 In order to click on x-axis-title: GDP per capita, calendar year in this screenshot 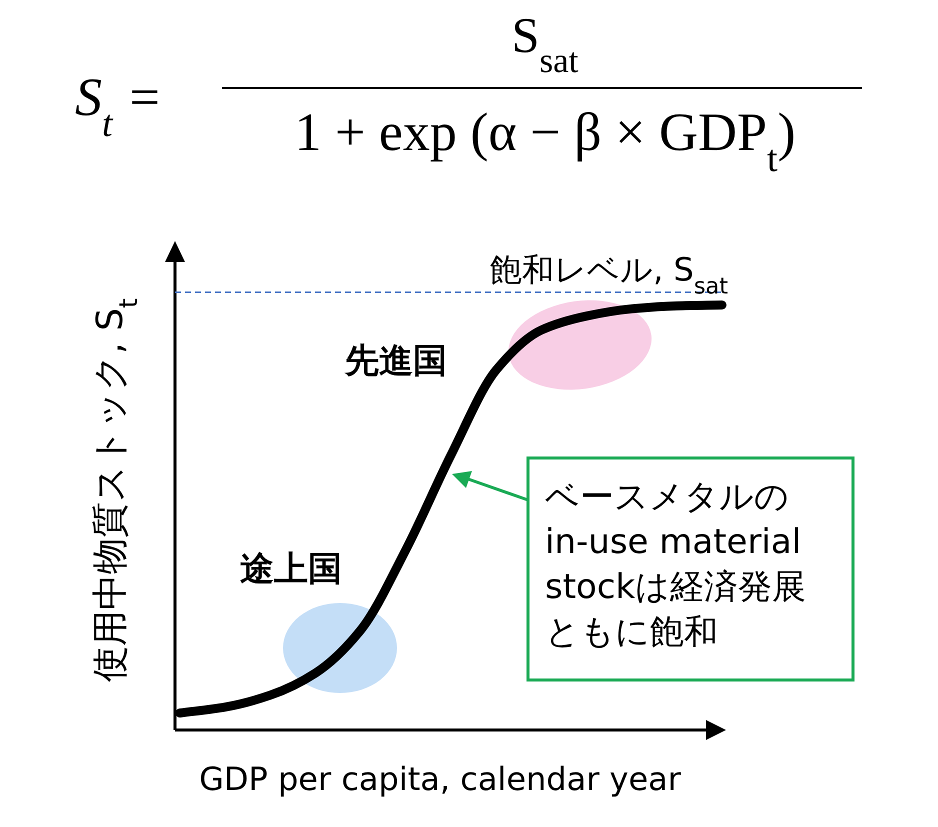, I will do `click(440, 779)`.